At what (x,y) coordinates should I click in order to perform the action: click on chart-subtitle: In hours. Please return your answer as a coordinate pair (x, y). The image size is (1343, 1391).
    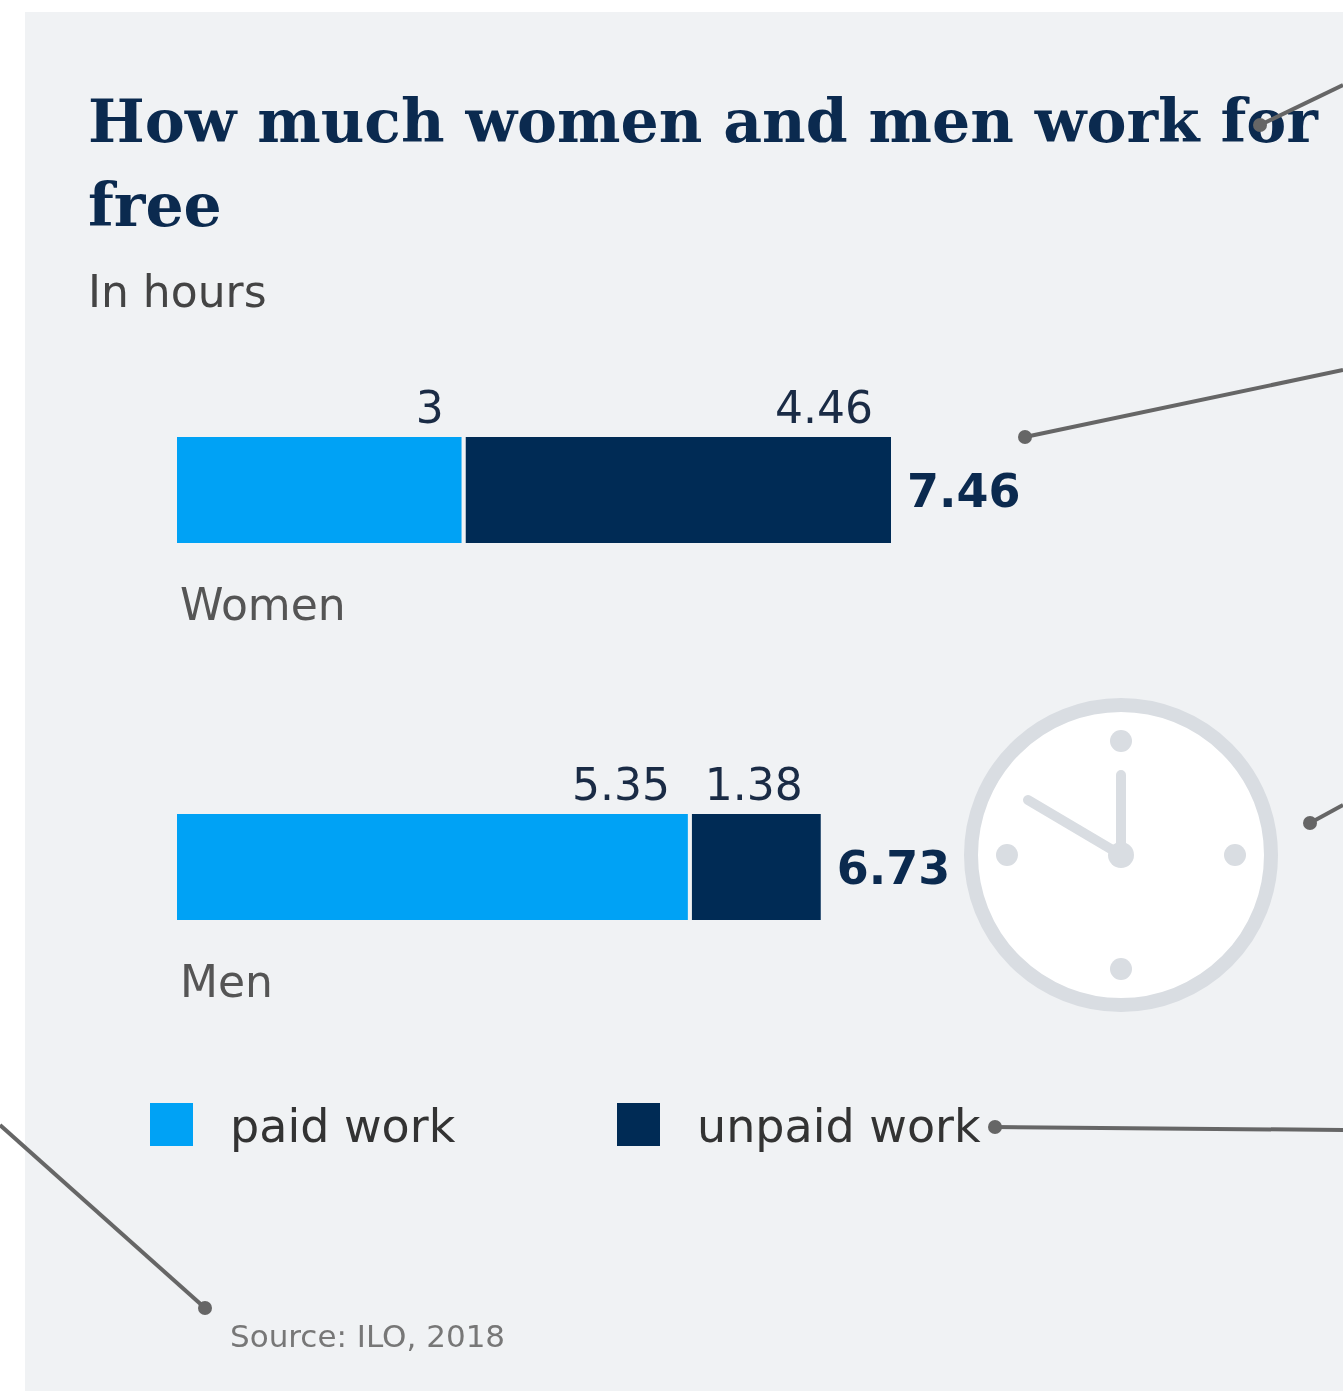
    Looking at the image, I should click on (177, 291).